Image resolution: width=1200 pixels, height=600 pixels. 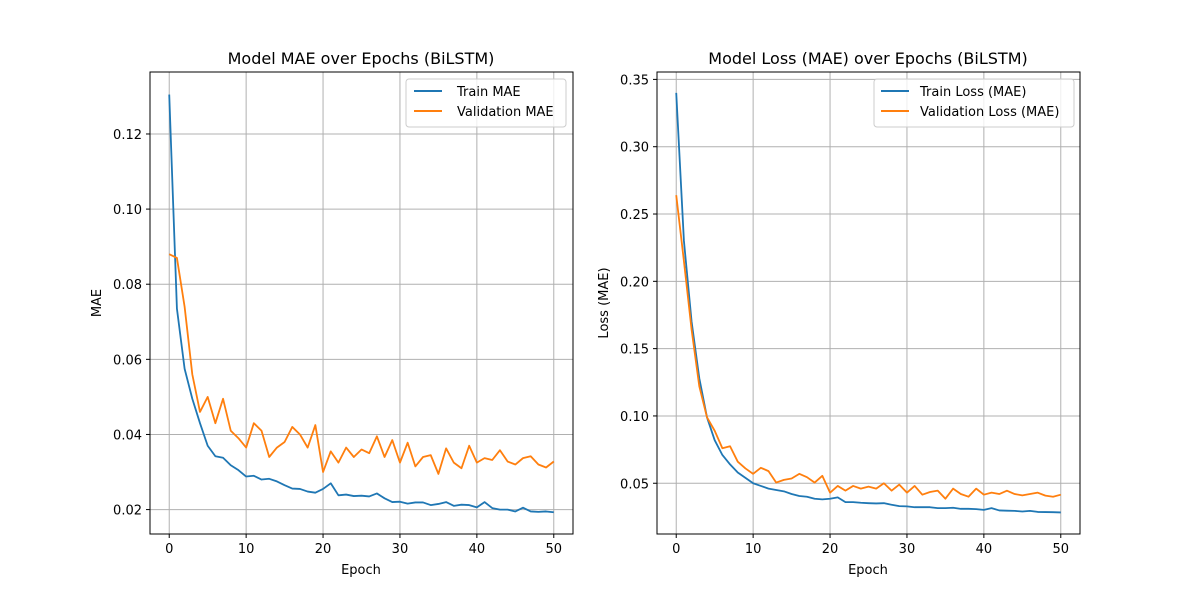 What do you see at coordinates (553, 549) in the screenshot?
I see `mae-x-tick-label: 50` at bounding box center [553, 549].